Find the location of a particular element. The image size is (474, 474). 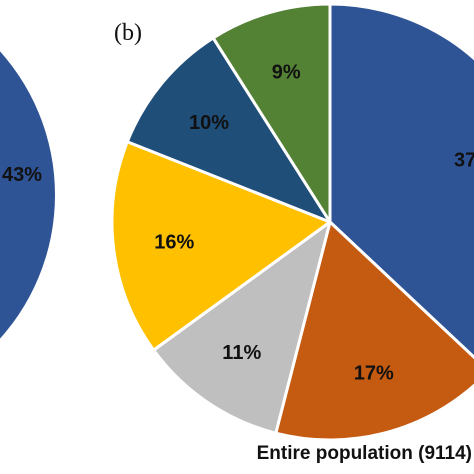

slice-percent-label: 10% is located at coordinates (209, 123).